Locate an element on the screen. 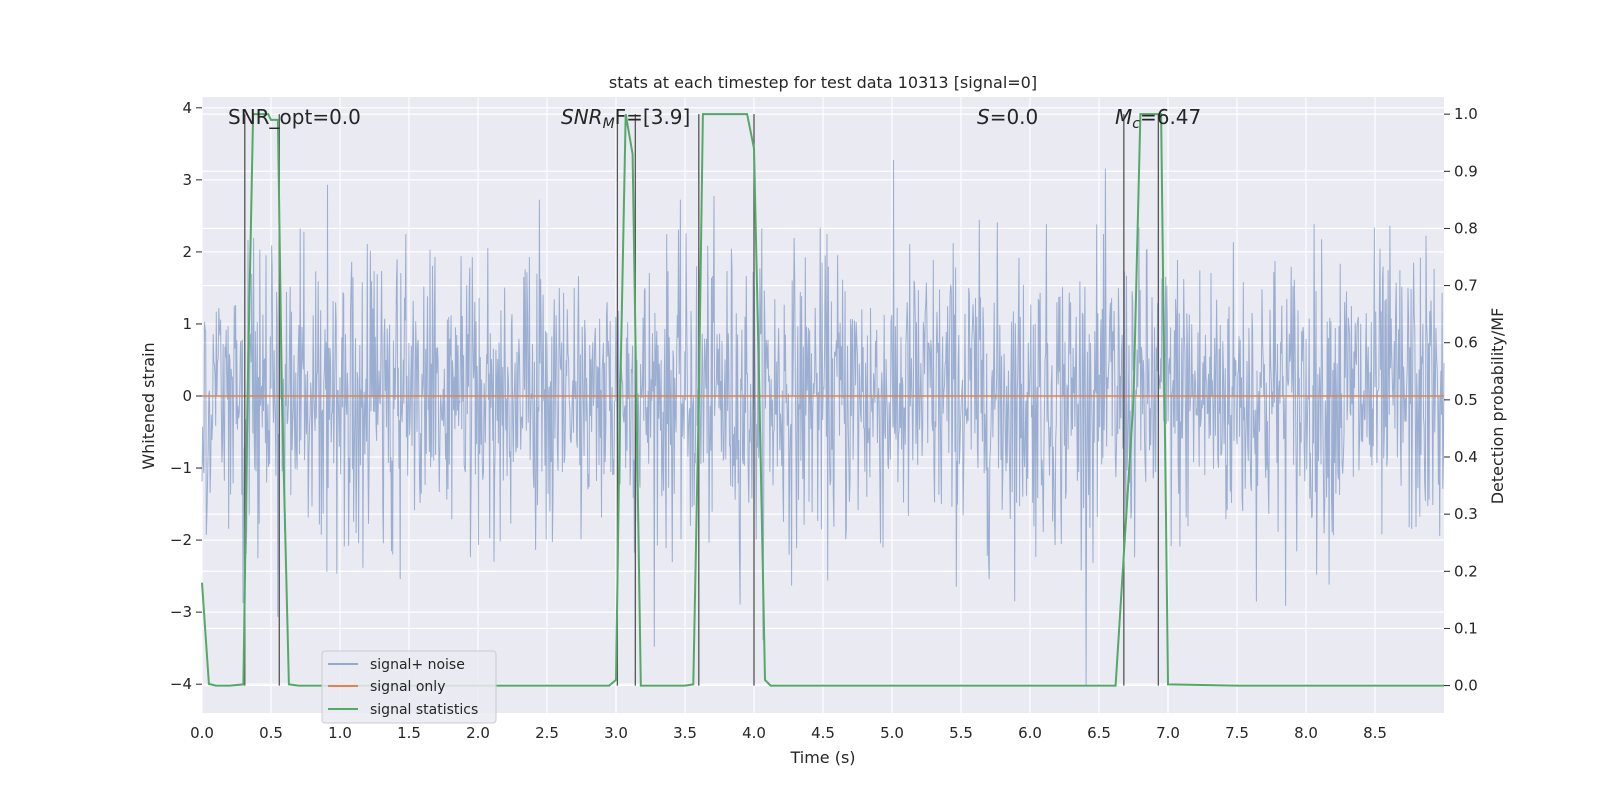  x-tick-label: 0.5 is located at coordinates (271, 733).